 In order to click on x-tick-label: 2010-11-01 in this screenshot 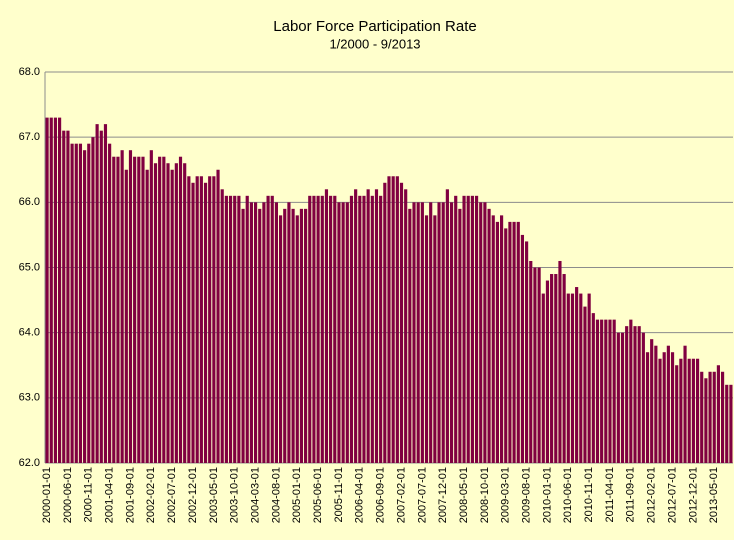, I will do `click(589, 494)`.